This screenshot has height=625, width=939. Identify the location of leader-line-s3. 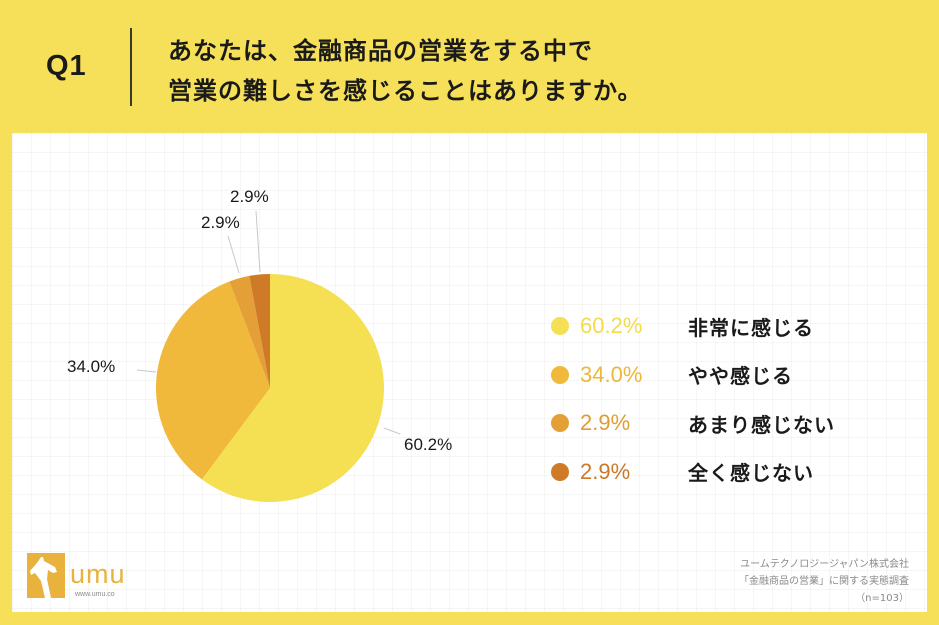
(233, 254).